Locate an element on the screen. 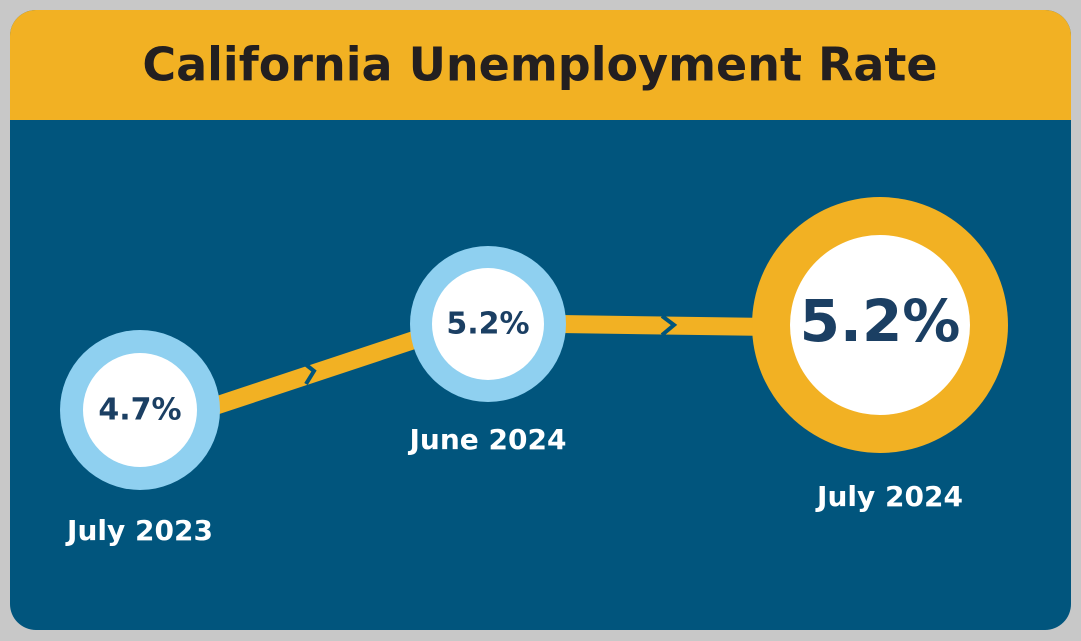 This screenshot has height=641, width=1081. node-label: July 2024 is located at coordinates (889, 496).